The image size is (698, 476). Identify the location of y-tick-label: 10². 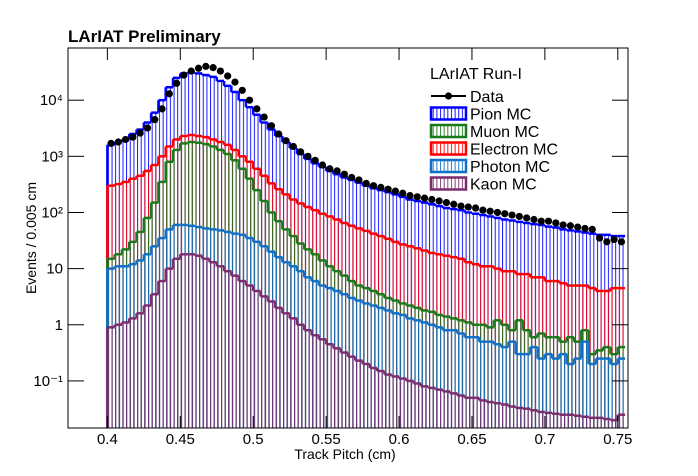
(52, 212).